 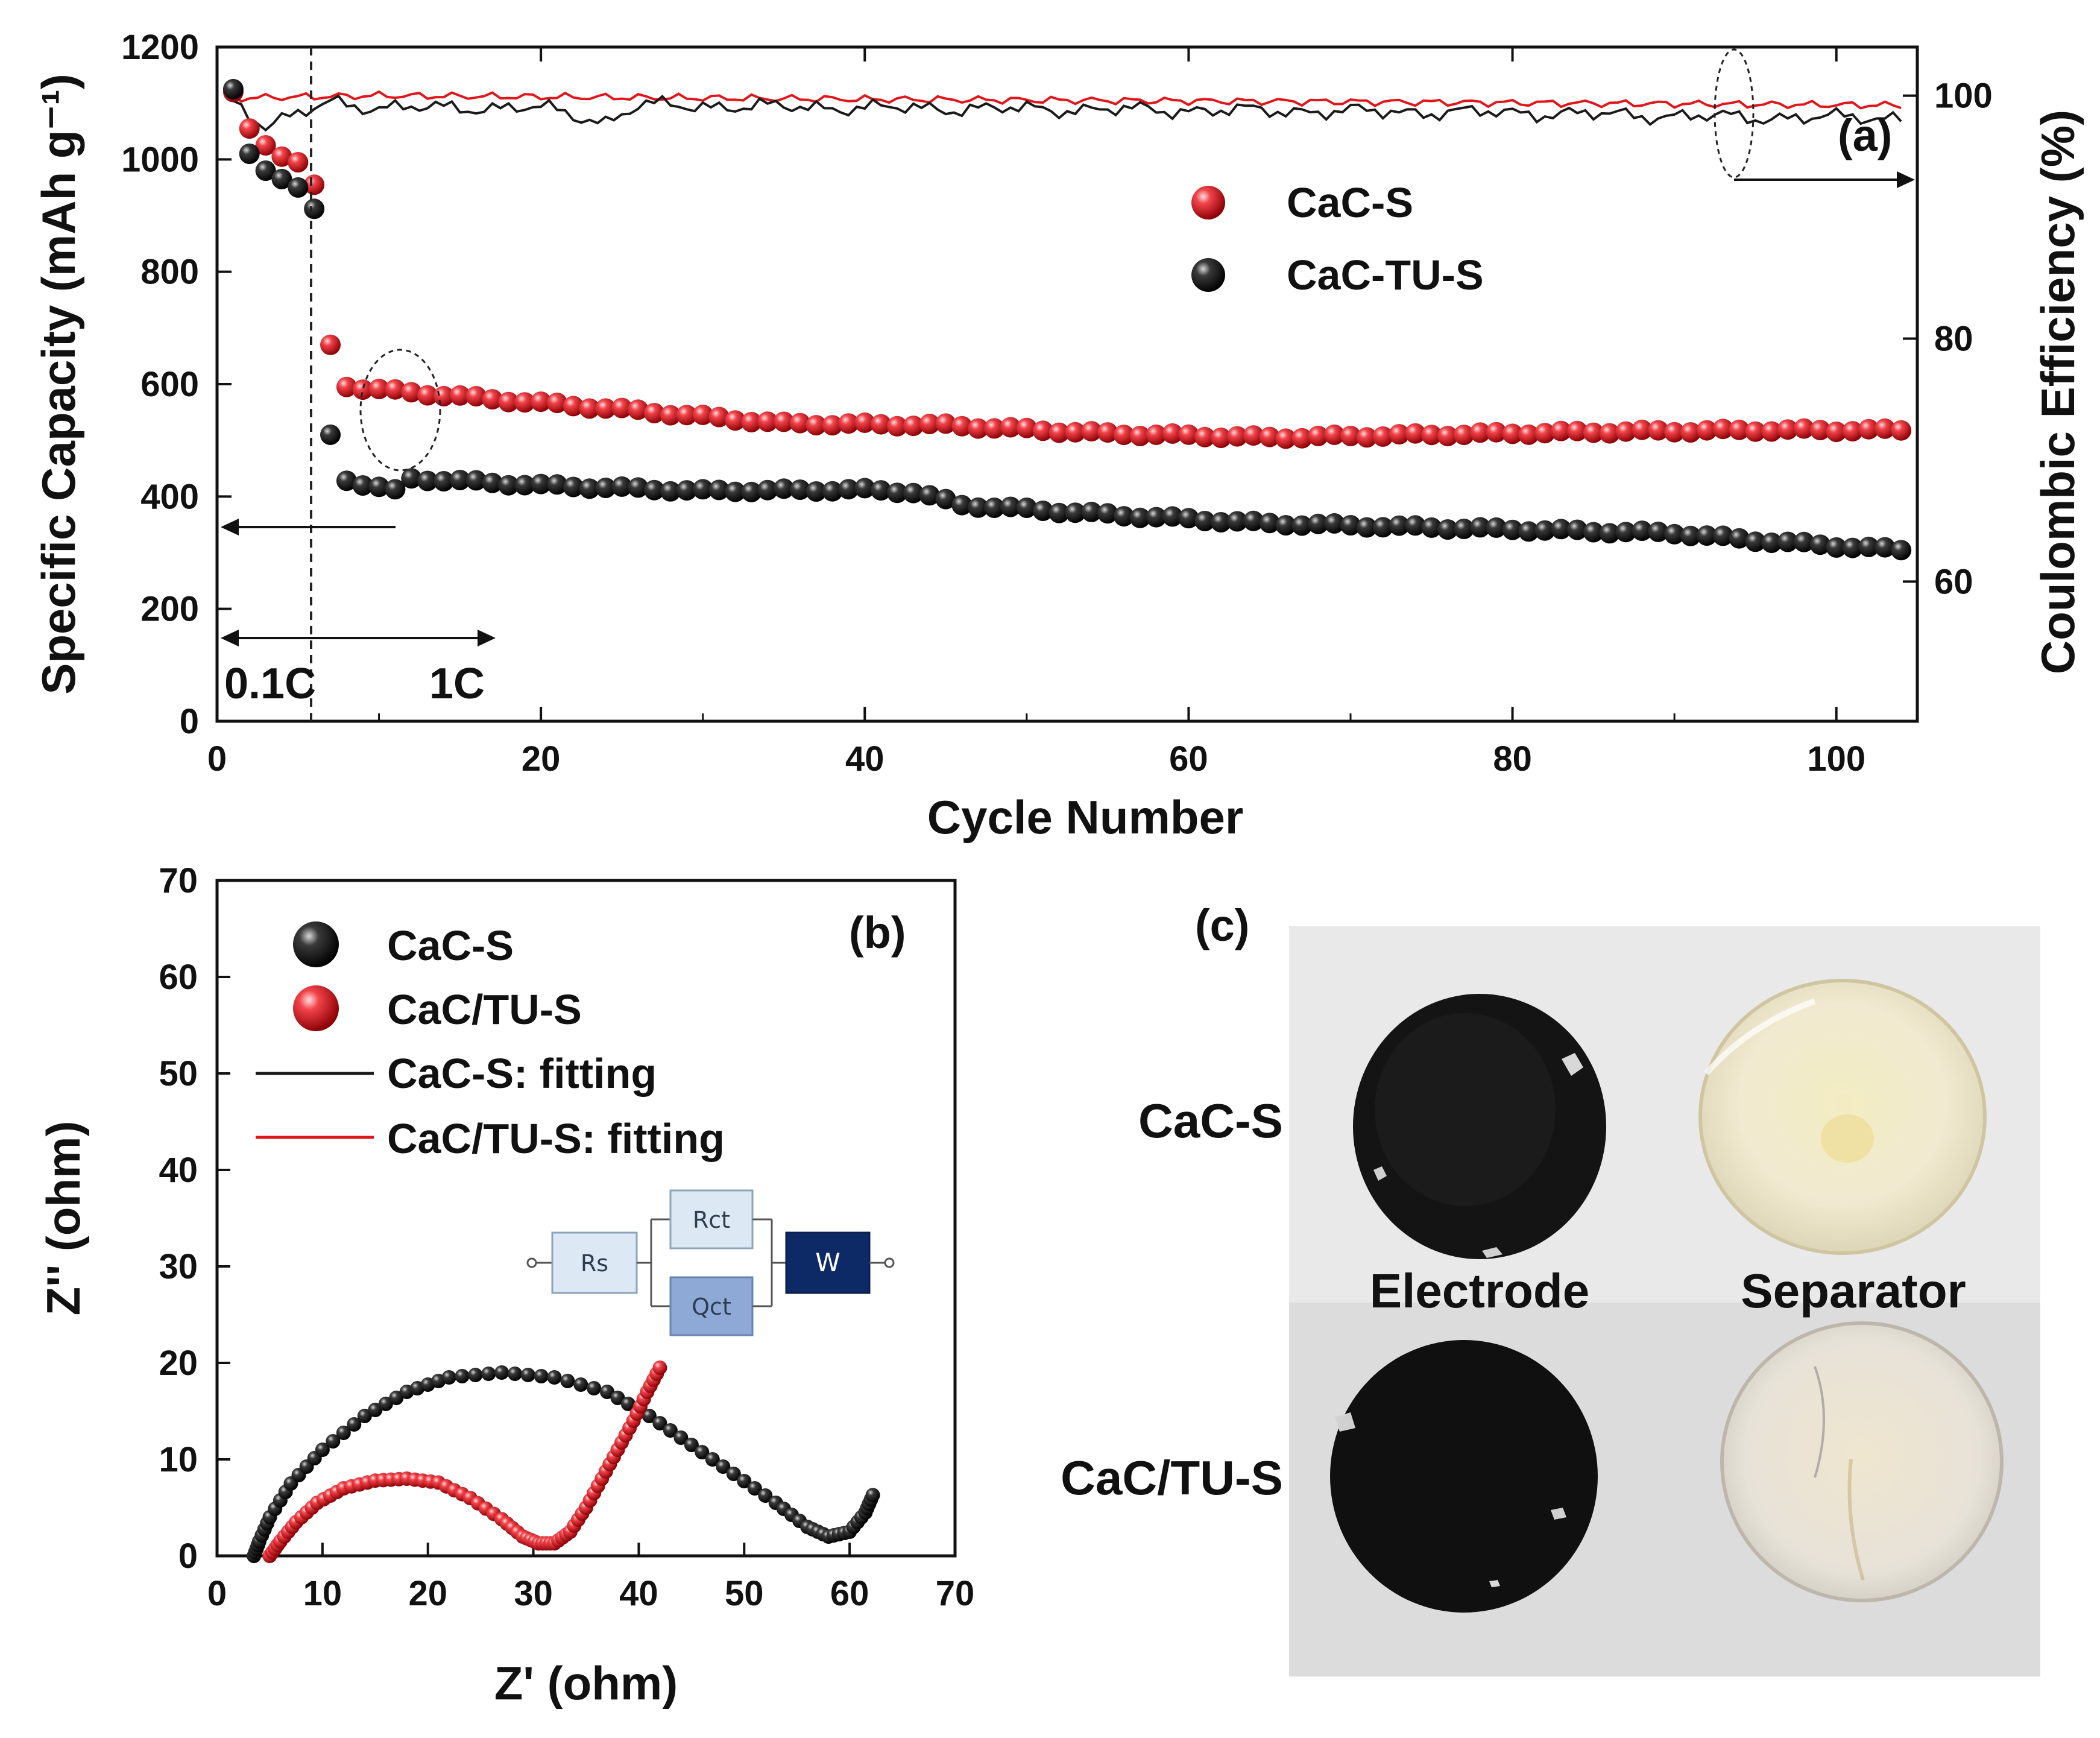 What do you see at coordinates (828, 1262) in the screenshot?
I see `circuit-w` at bounding box center [828, 1262].